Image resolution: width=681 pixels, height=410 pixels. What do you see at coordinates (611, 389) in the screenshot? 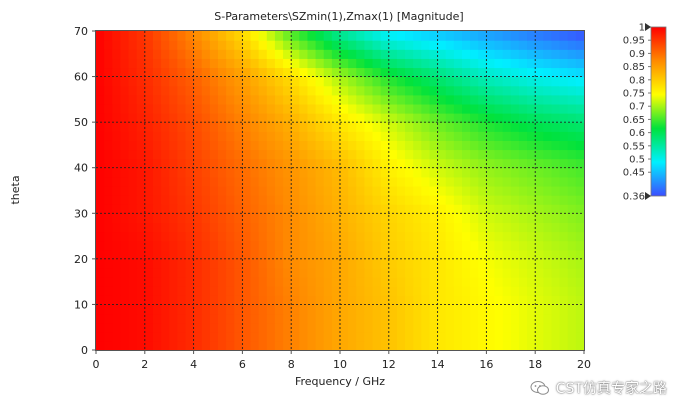
I see `watermark-text: CST仿真专家之路` at bounding box center [611, 389].